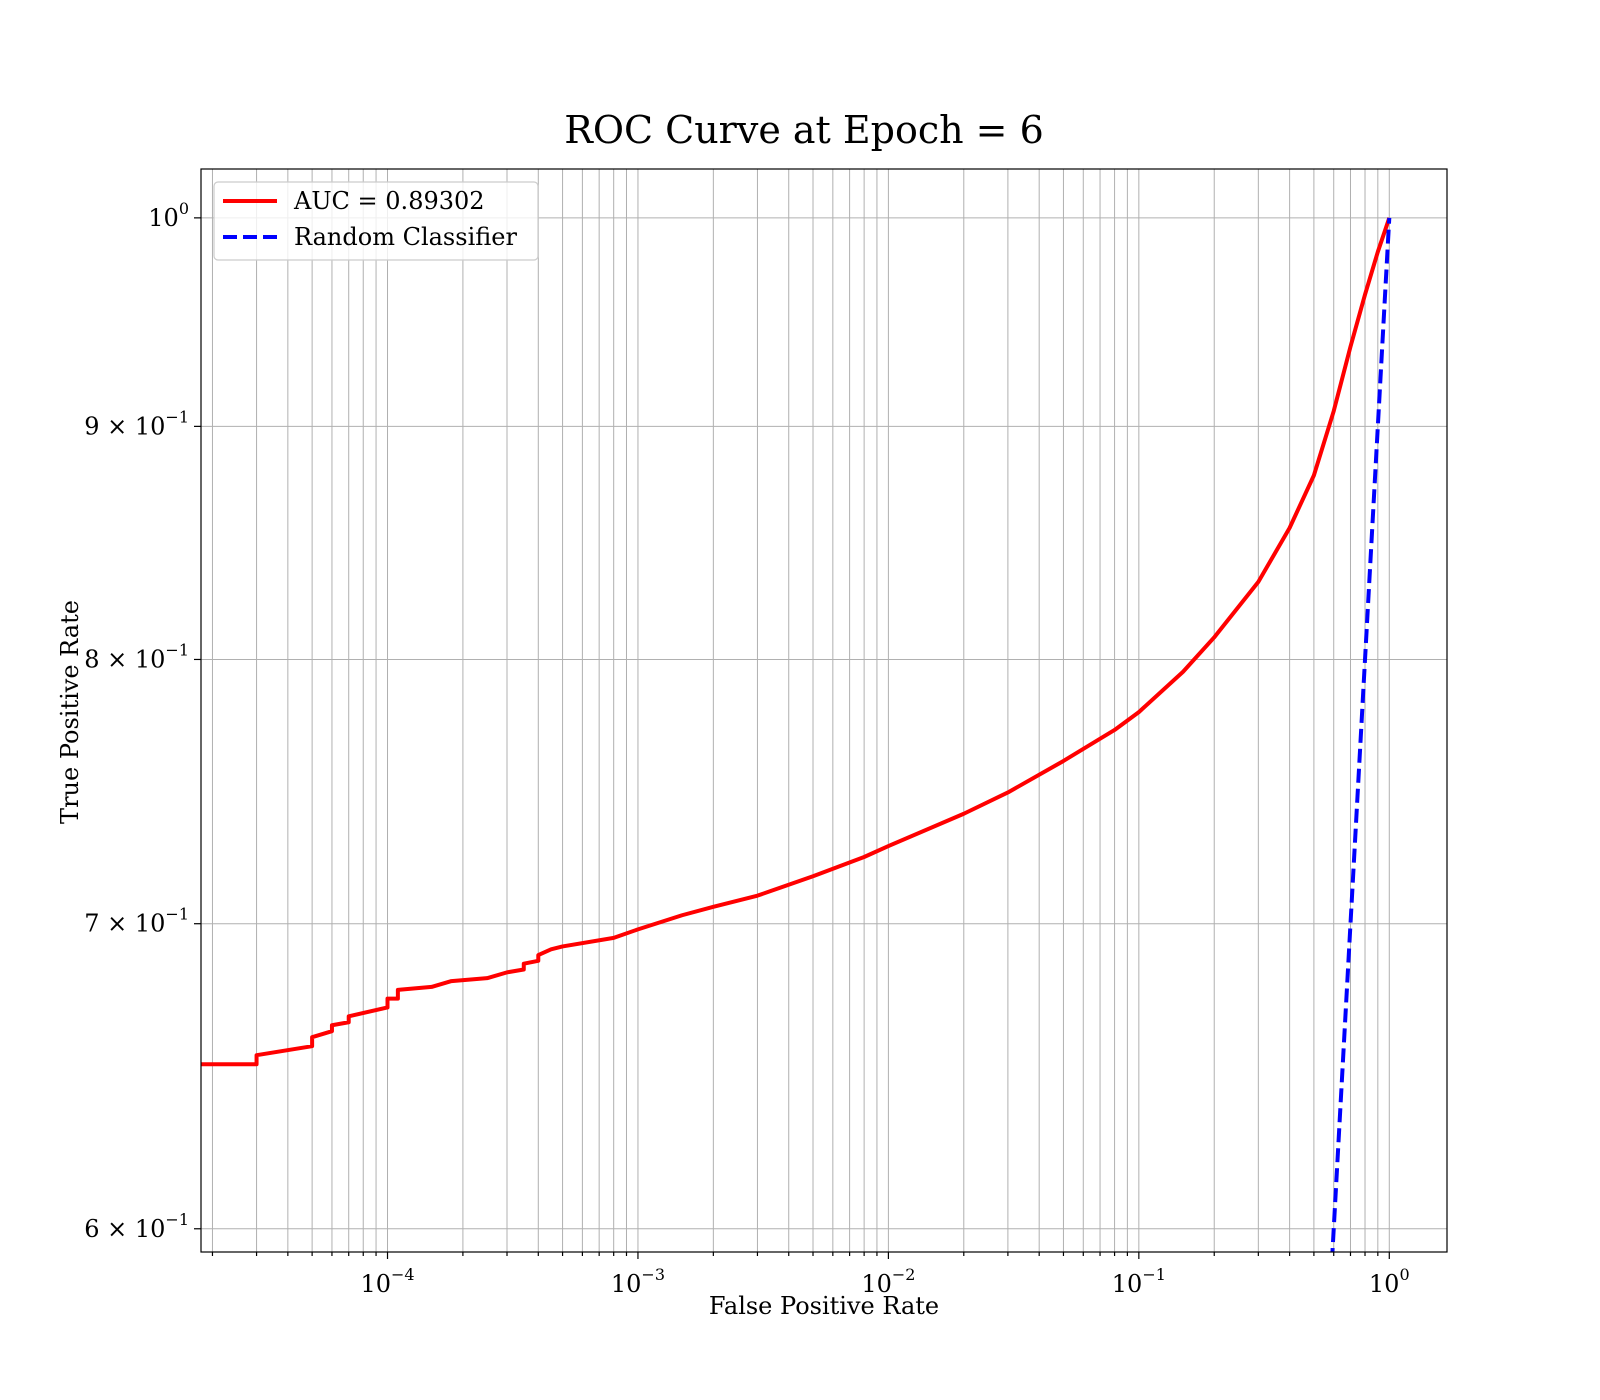 The width and height of the screenshot is (1600, 1400). I want to click on chart-title: ROC Curve at Epoch = 6, so click(804, 130).